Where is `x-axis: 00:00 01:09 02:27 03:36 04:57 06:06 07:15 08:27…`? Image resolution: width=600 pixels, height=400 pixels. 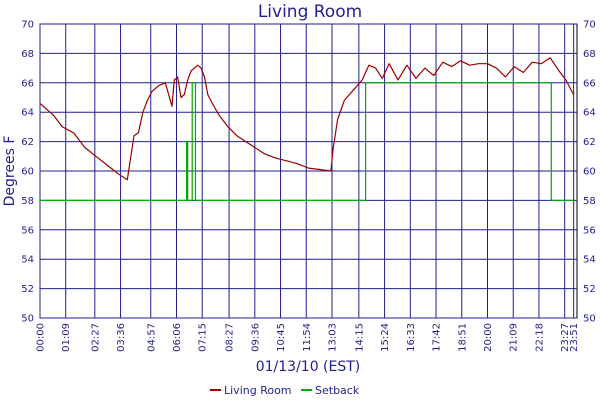 x-axis: 00:00 01:09 02:27 03:36 04:57 06:06 07:15 08:27… is located at coordinates (308, 337).